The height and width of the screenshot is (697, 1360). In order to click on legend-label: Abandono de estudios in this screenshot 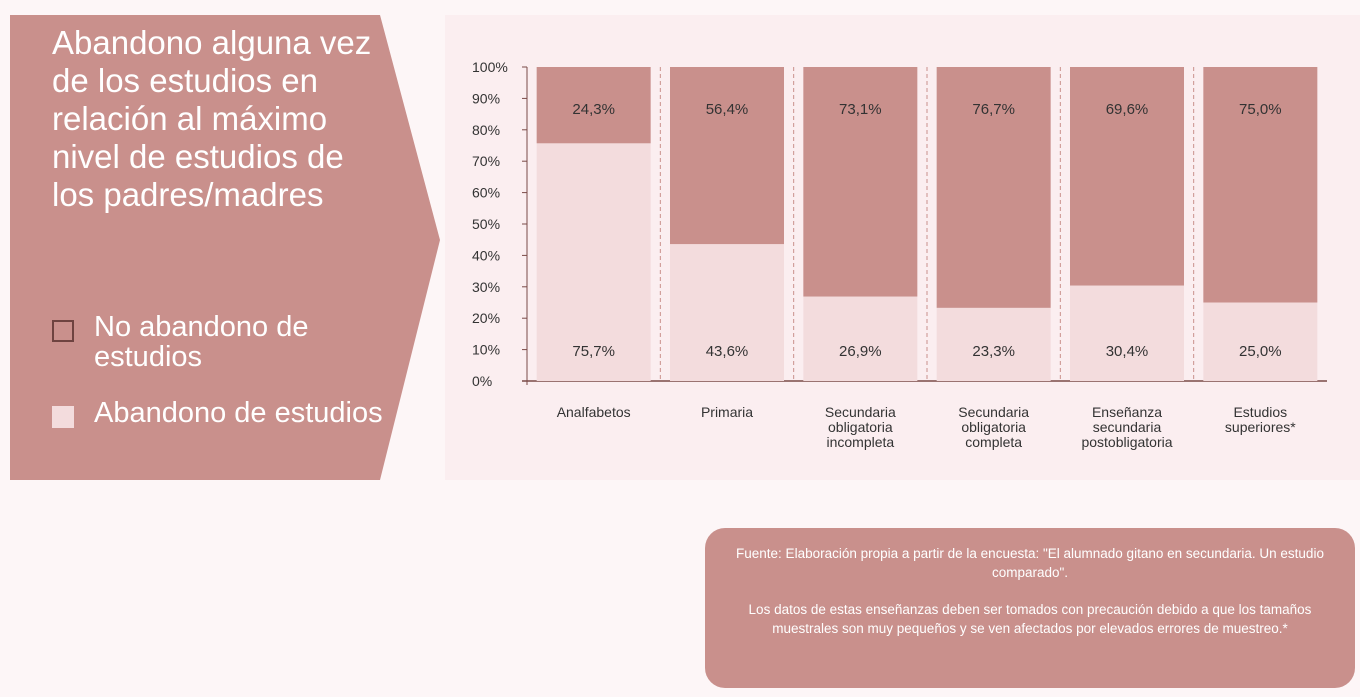, I will do `click(238, 413)`.